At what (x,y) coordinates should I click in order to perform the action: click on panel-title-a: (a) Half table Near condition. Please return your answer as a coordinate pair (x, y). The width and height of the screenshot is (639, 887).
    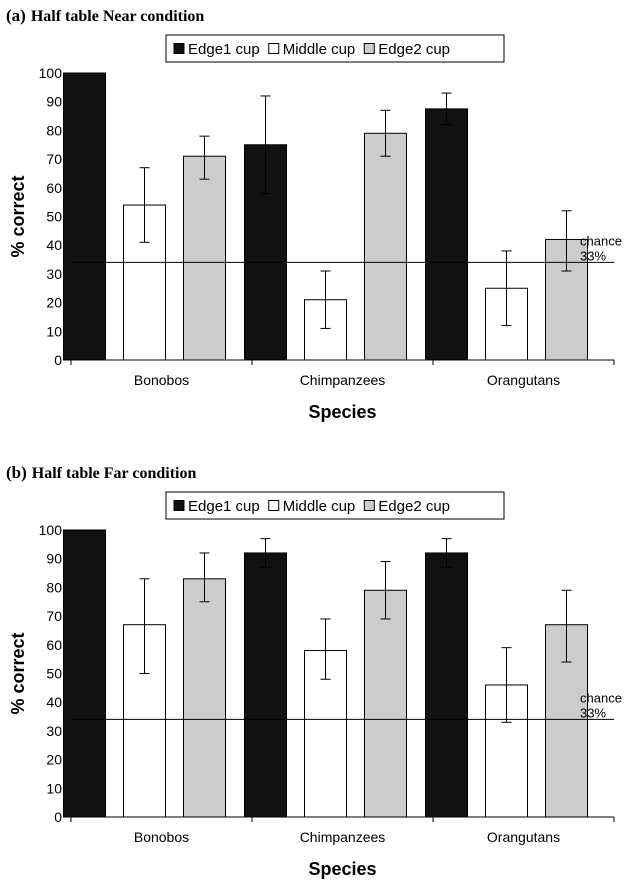
    Looking at the image, I should click on (105, 16).